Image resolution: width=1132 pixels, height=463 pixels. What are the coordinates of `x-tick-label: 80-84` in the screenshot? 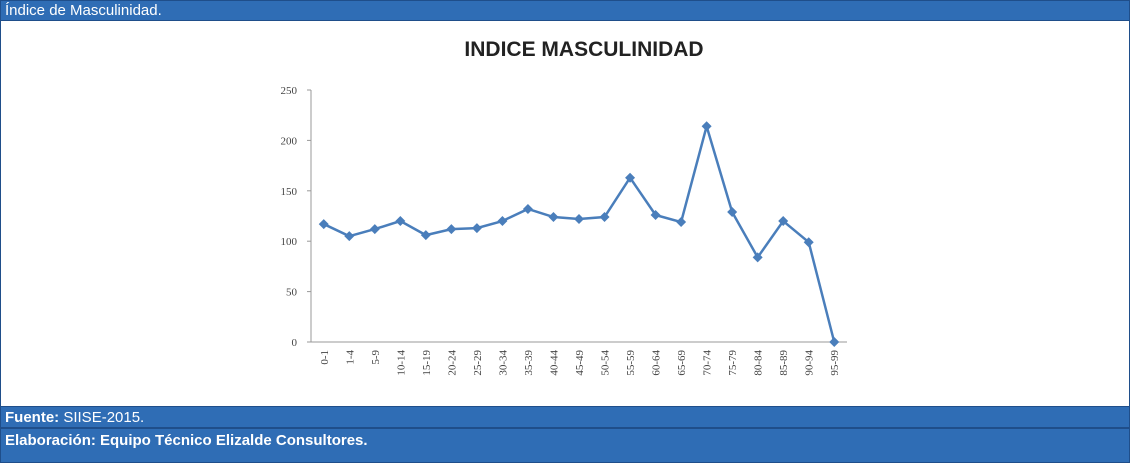 It's located at (759, 363).